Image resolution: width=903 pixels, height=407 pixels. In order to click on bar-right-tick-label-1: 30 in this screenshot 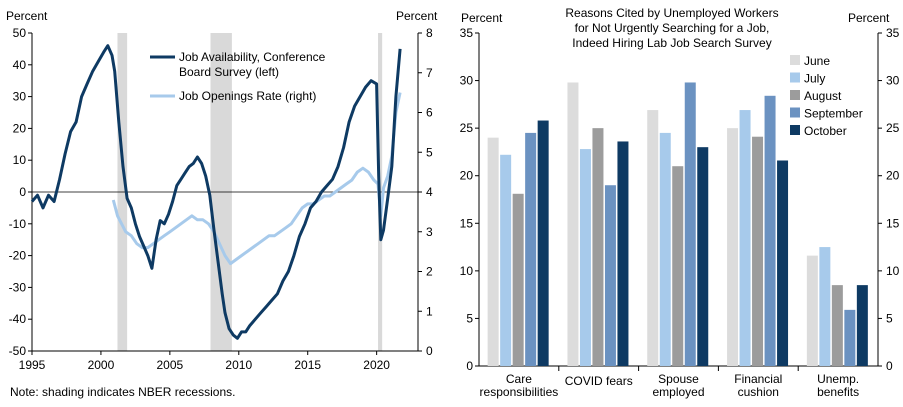, I will do `click(893, 81)`.